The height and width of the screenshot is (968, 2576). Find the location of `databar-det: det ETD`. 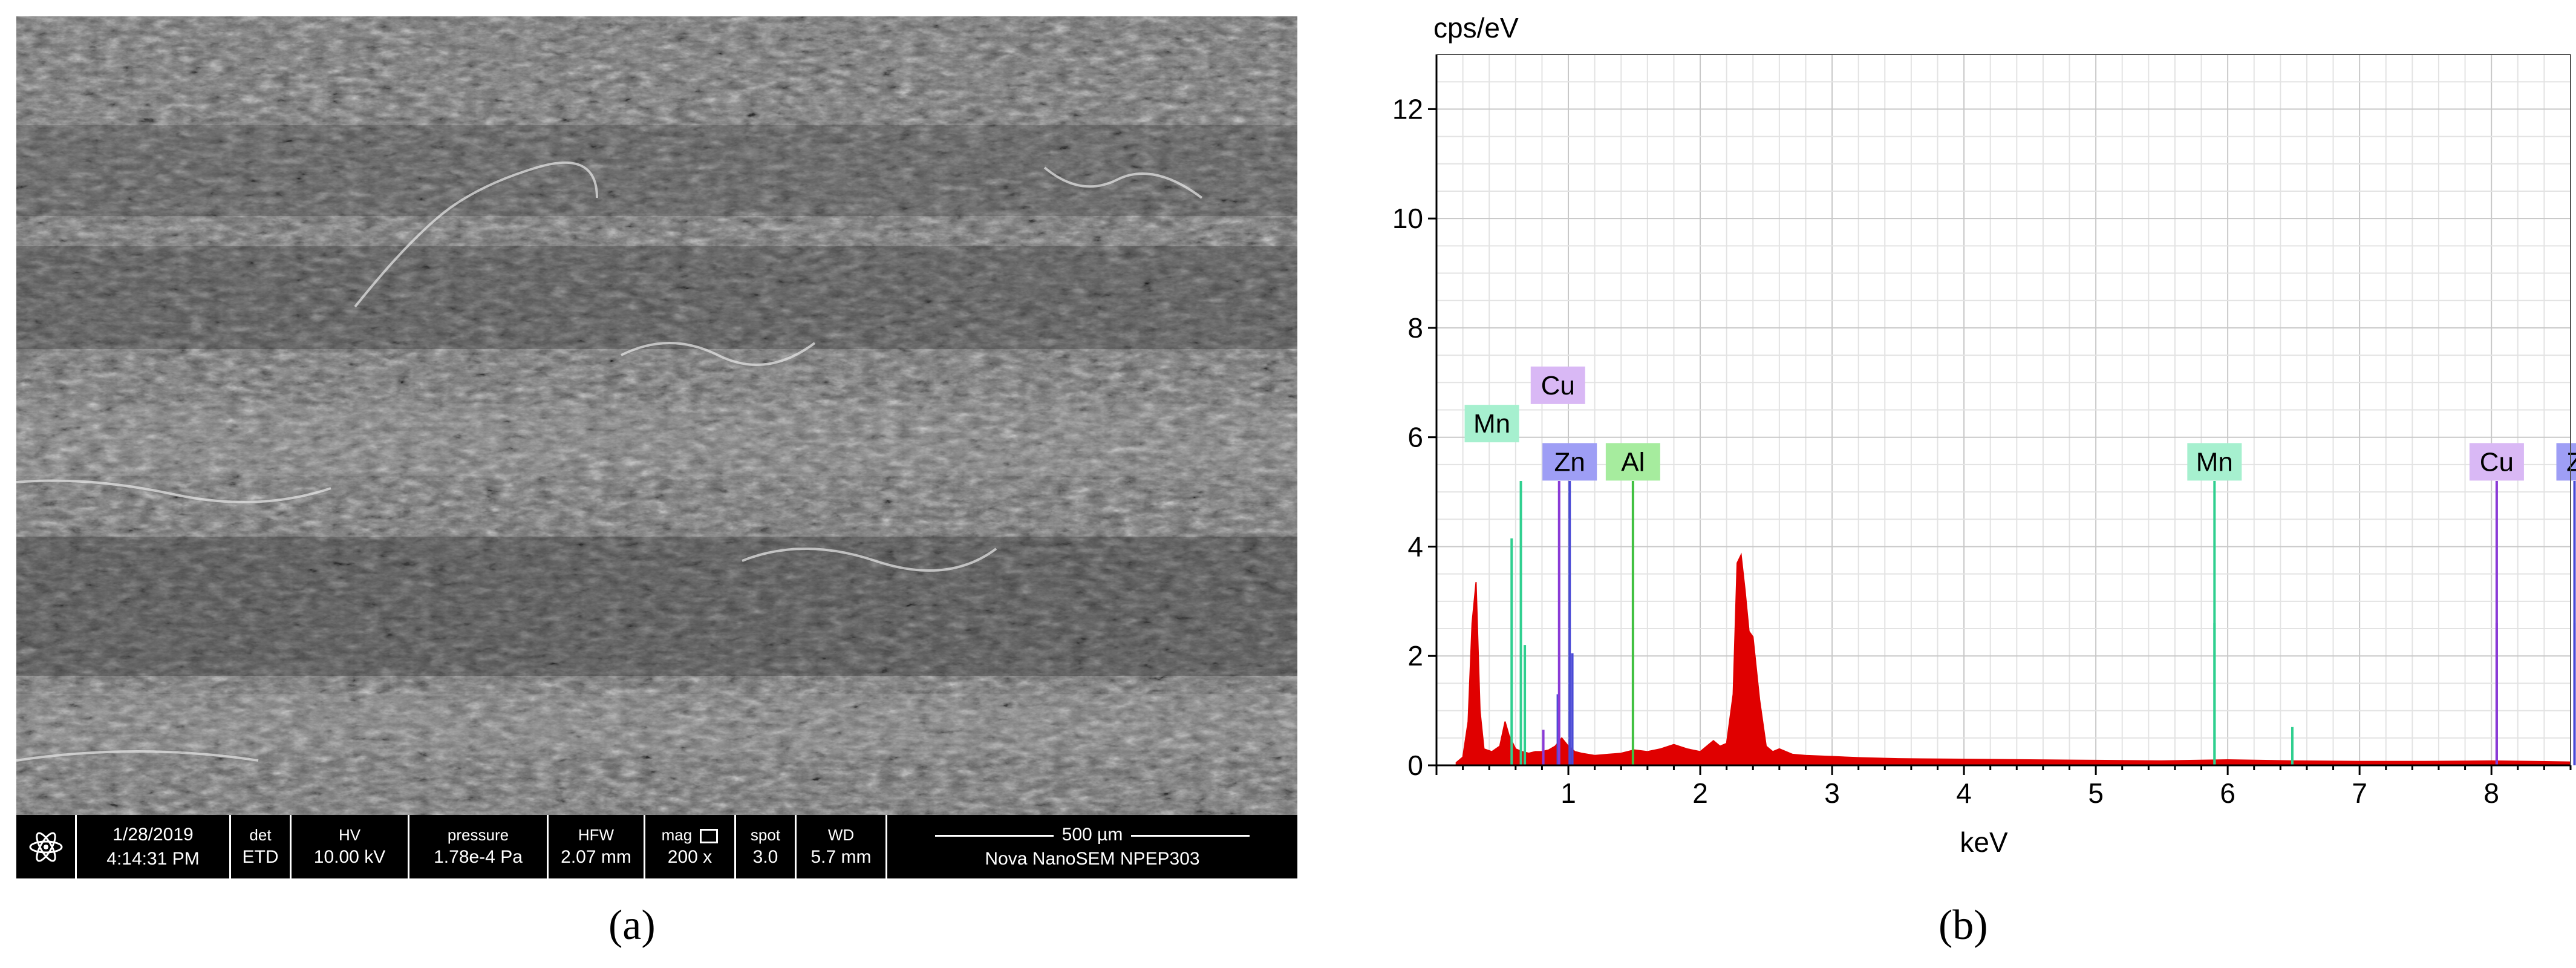

databar-det: det ETD is located at coordinates (261, 846).